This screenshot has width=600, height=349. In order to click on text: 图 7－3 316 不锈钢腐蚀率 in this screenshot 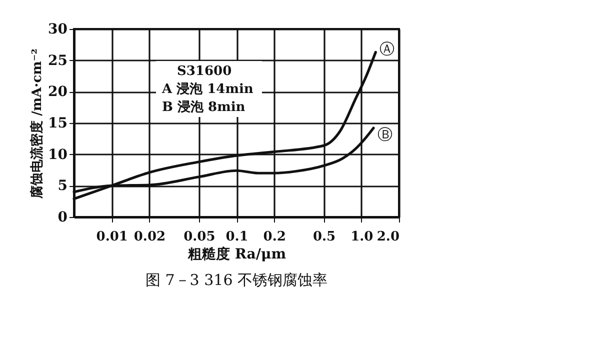, I will do `click(236, 280)`.